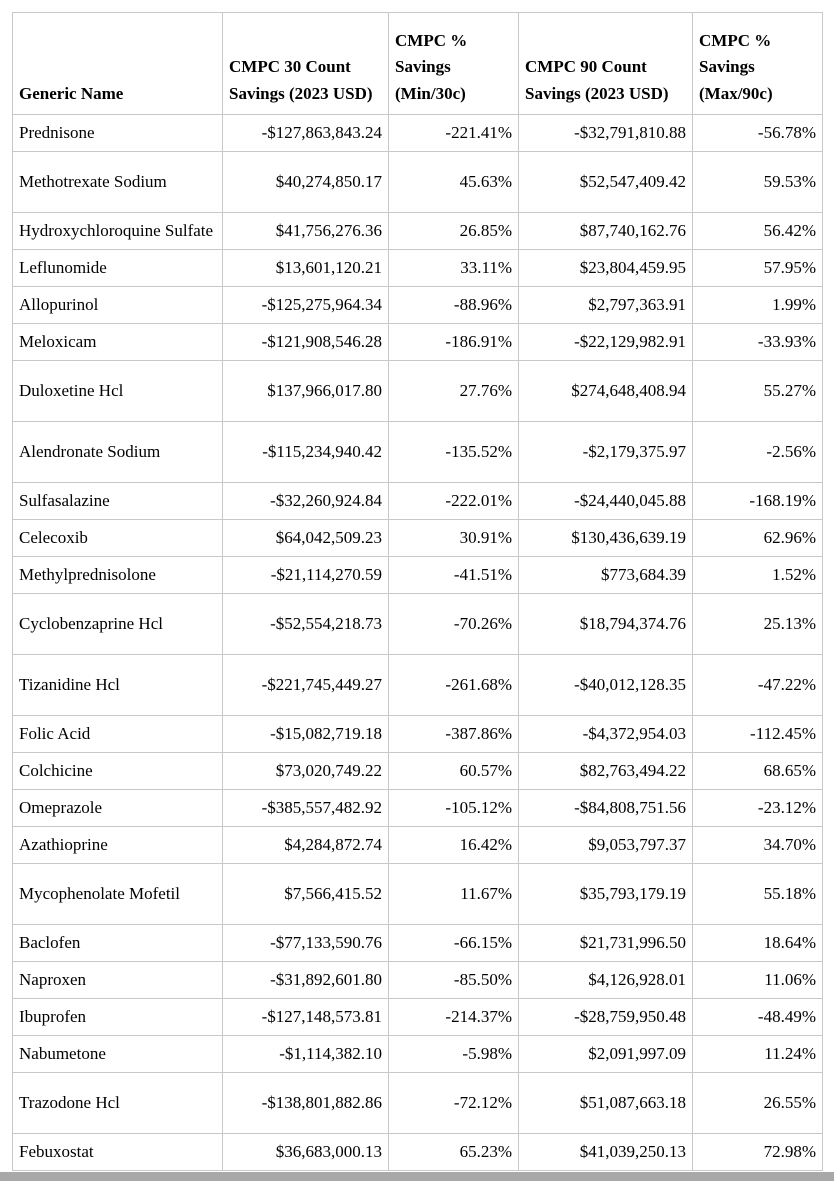  Describe the element at coordinates (605, 943) in the screenshot. I see `value-cell: $21,731,996.50` at that location.